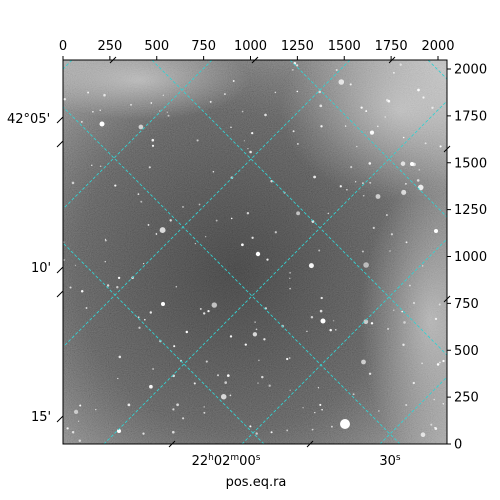 The image size is (500, 500). I want to click on dec-tick-label-2: 10', so click(41, 268).